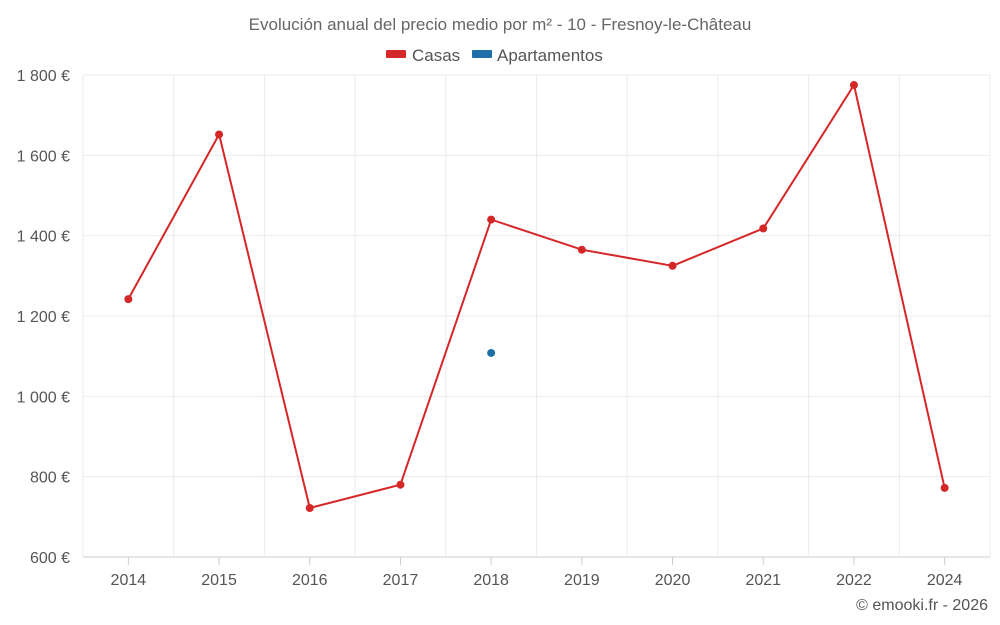 This screenshot has height=625, width=1000. Describe the element at coordinates (50, 558) in the screenshot. I see `y-tick-label: 600 €` at that location.